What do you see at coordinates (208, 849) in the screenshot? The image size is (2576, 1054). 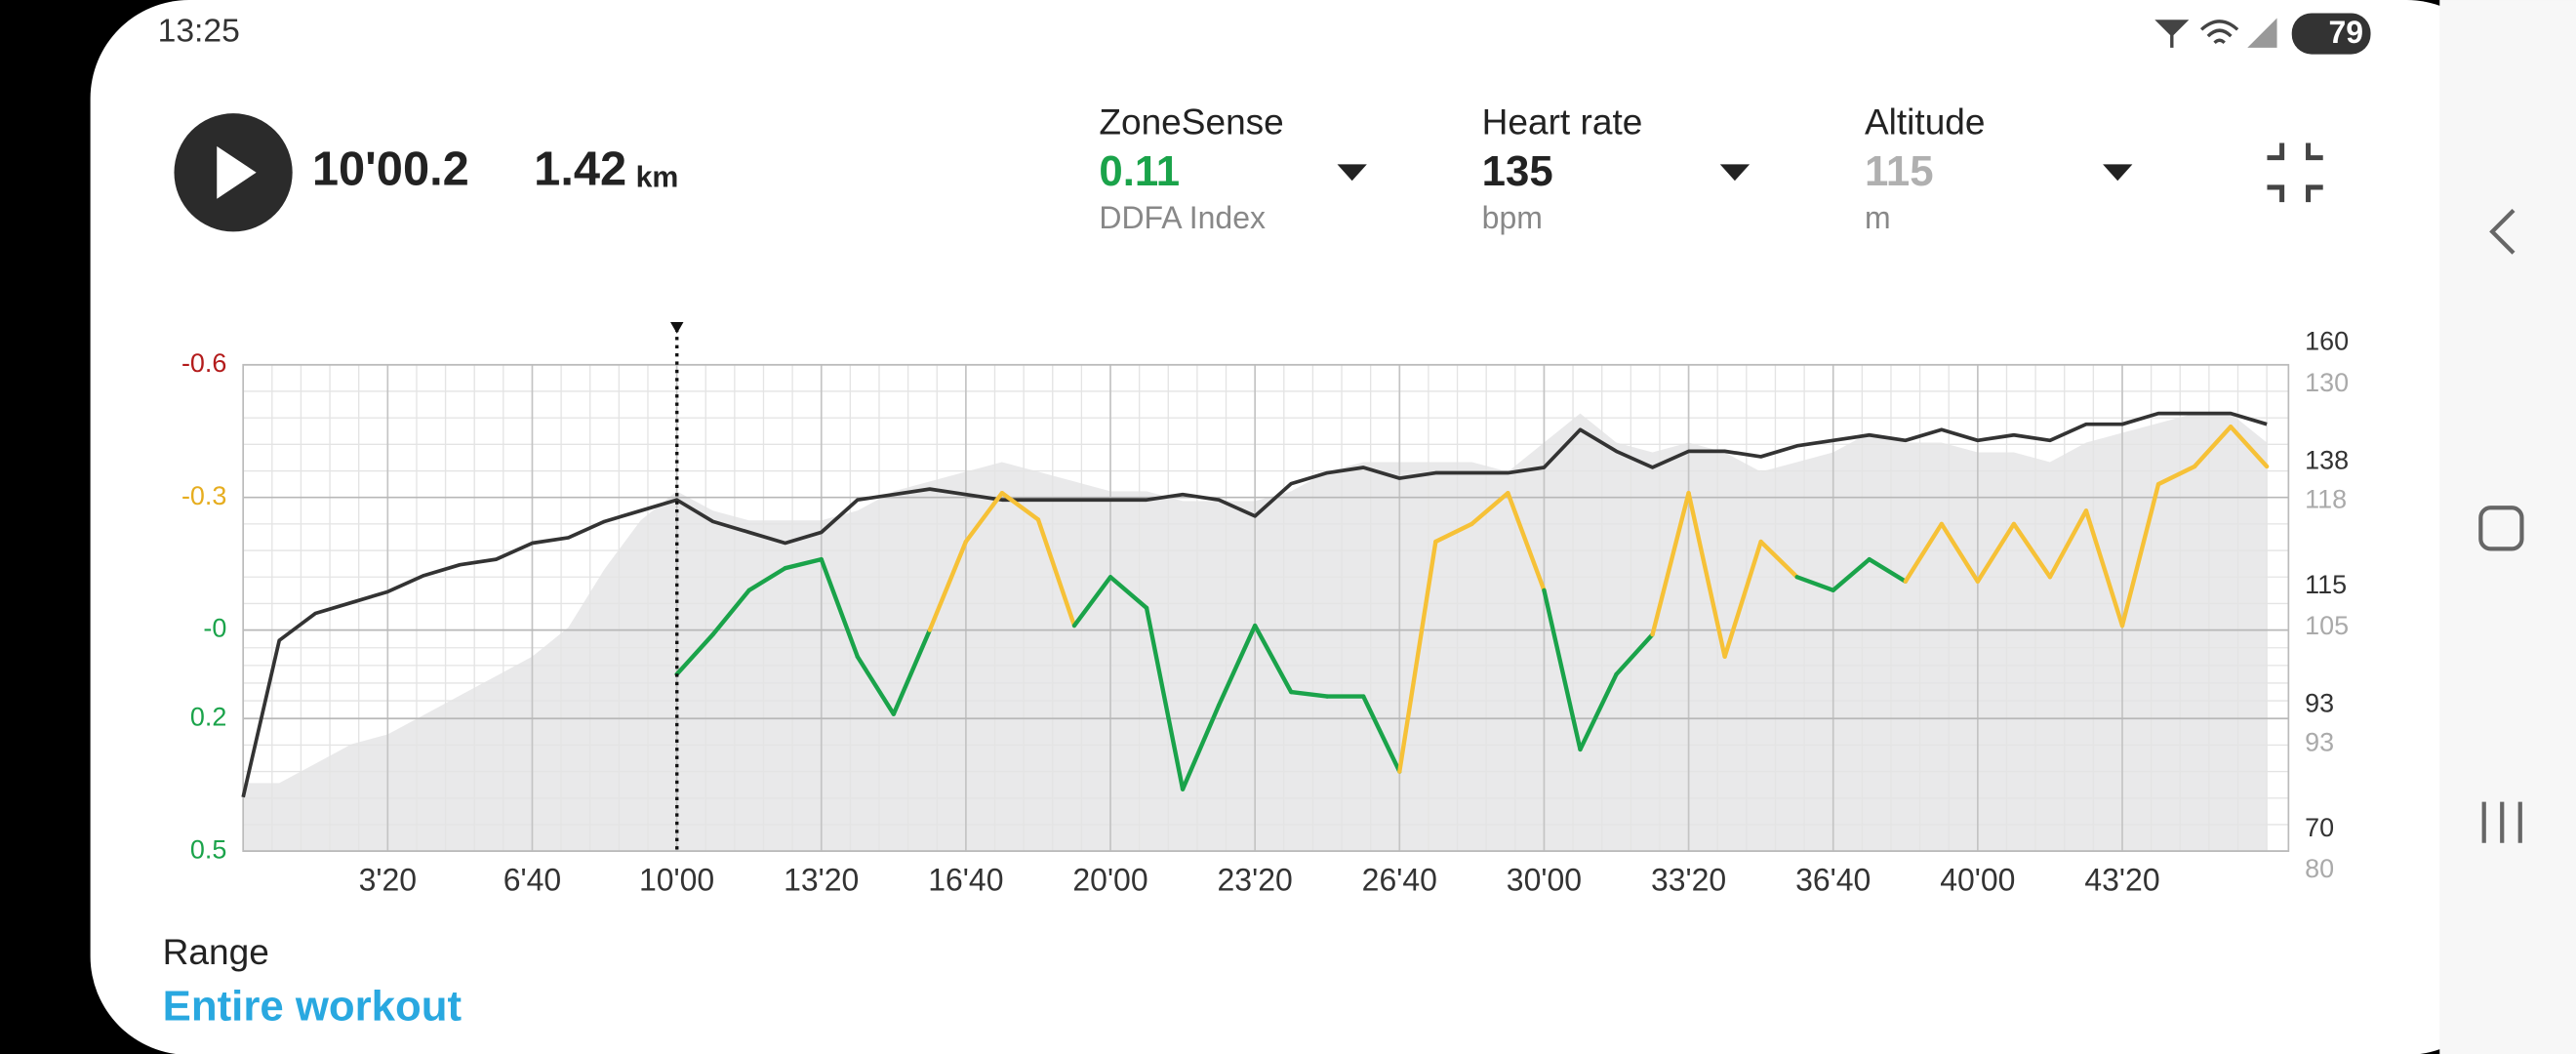 I see `y-tick-label: 0.5` at bounding box center [208, 849].